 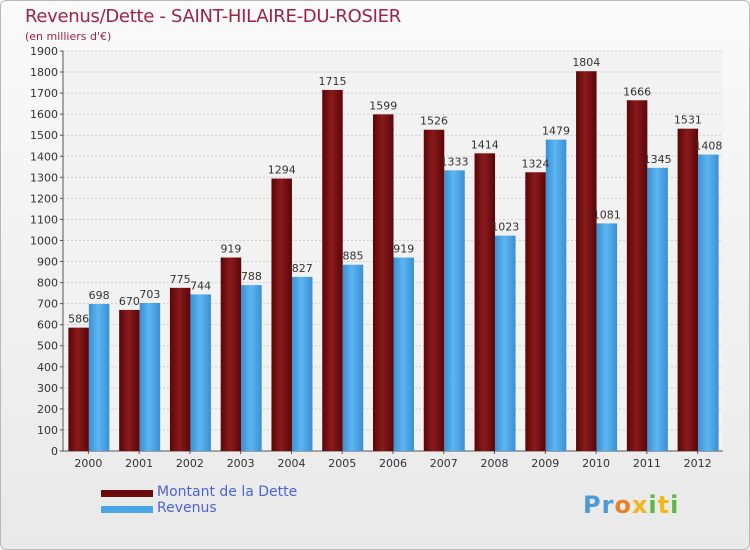 I want to click on dette-value-label: 1526, so click(x=434, y=121).